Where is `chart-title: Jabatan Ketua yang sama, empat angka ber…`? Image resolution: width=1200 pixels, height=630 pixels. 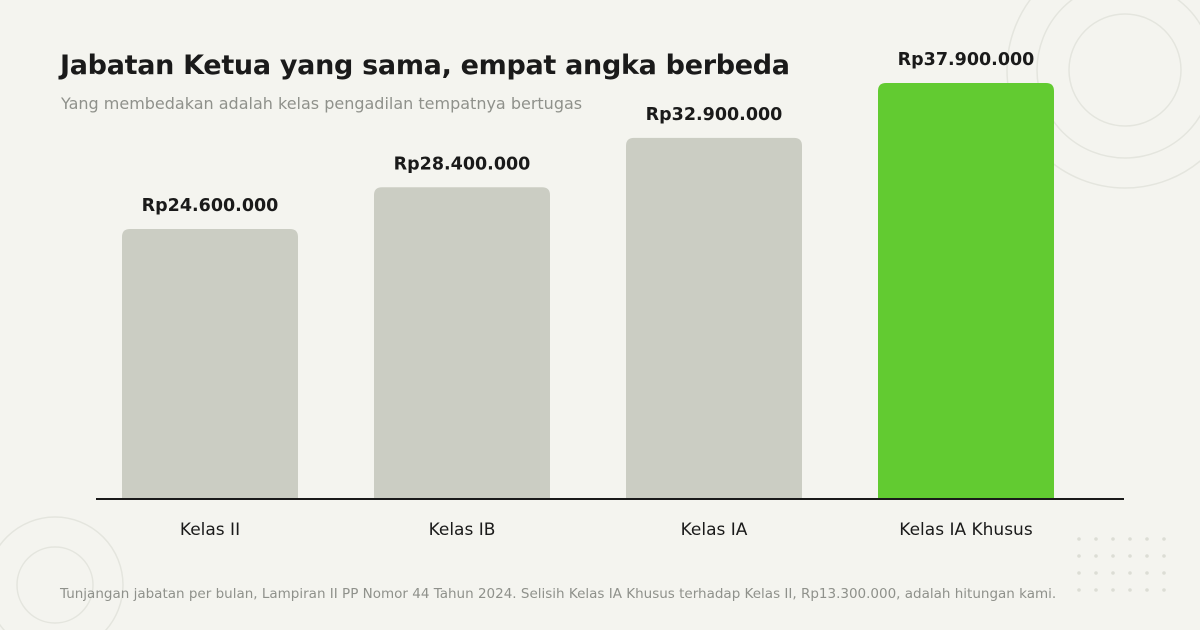 chart-title: Jabatan Ketua yang sama, empat angka ber… is located at coordinates (425, 65).